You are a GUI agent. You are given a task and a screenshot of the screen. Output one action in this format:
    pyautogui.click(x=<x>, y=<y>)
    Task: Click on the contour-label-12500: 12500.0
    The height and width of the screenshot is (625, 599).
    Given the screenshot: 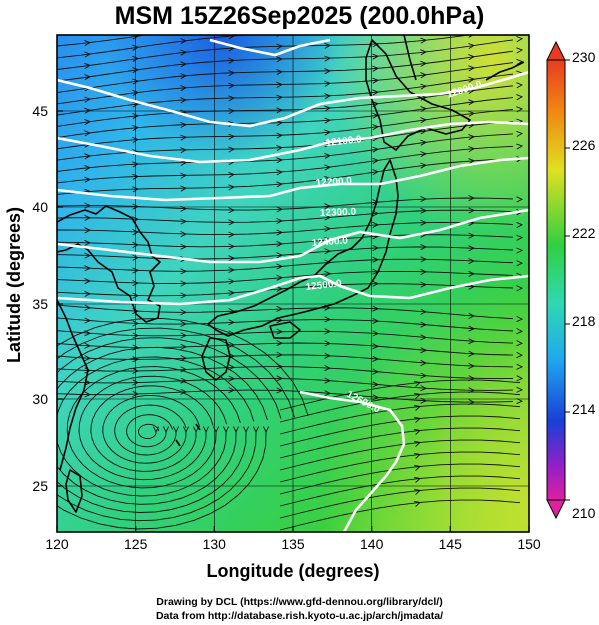 What is the action you would take?
    pyautogui.click(x=324, y=285)
    